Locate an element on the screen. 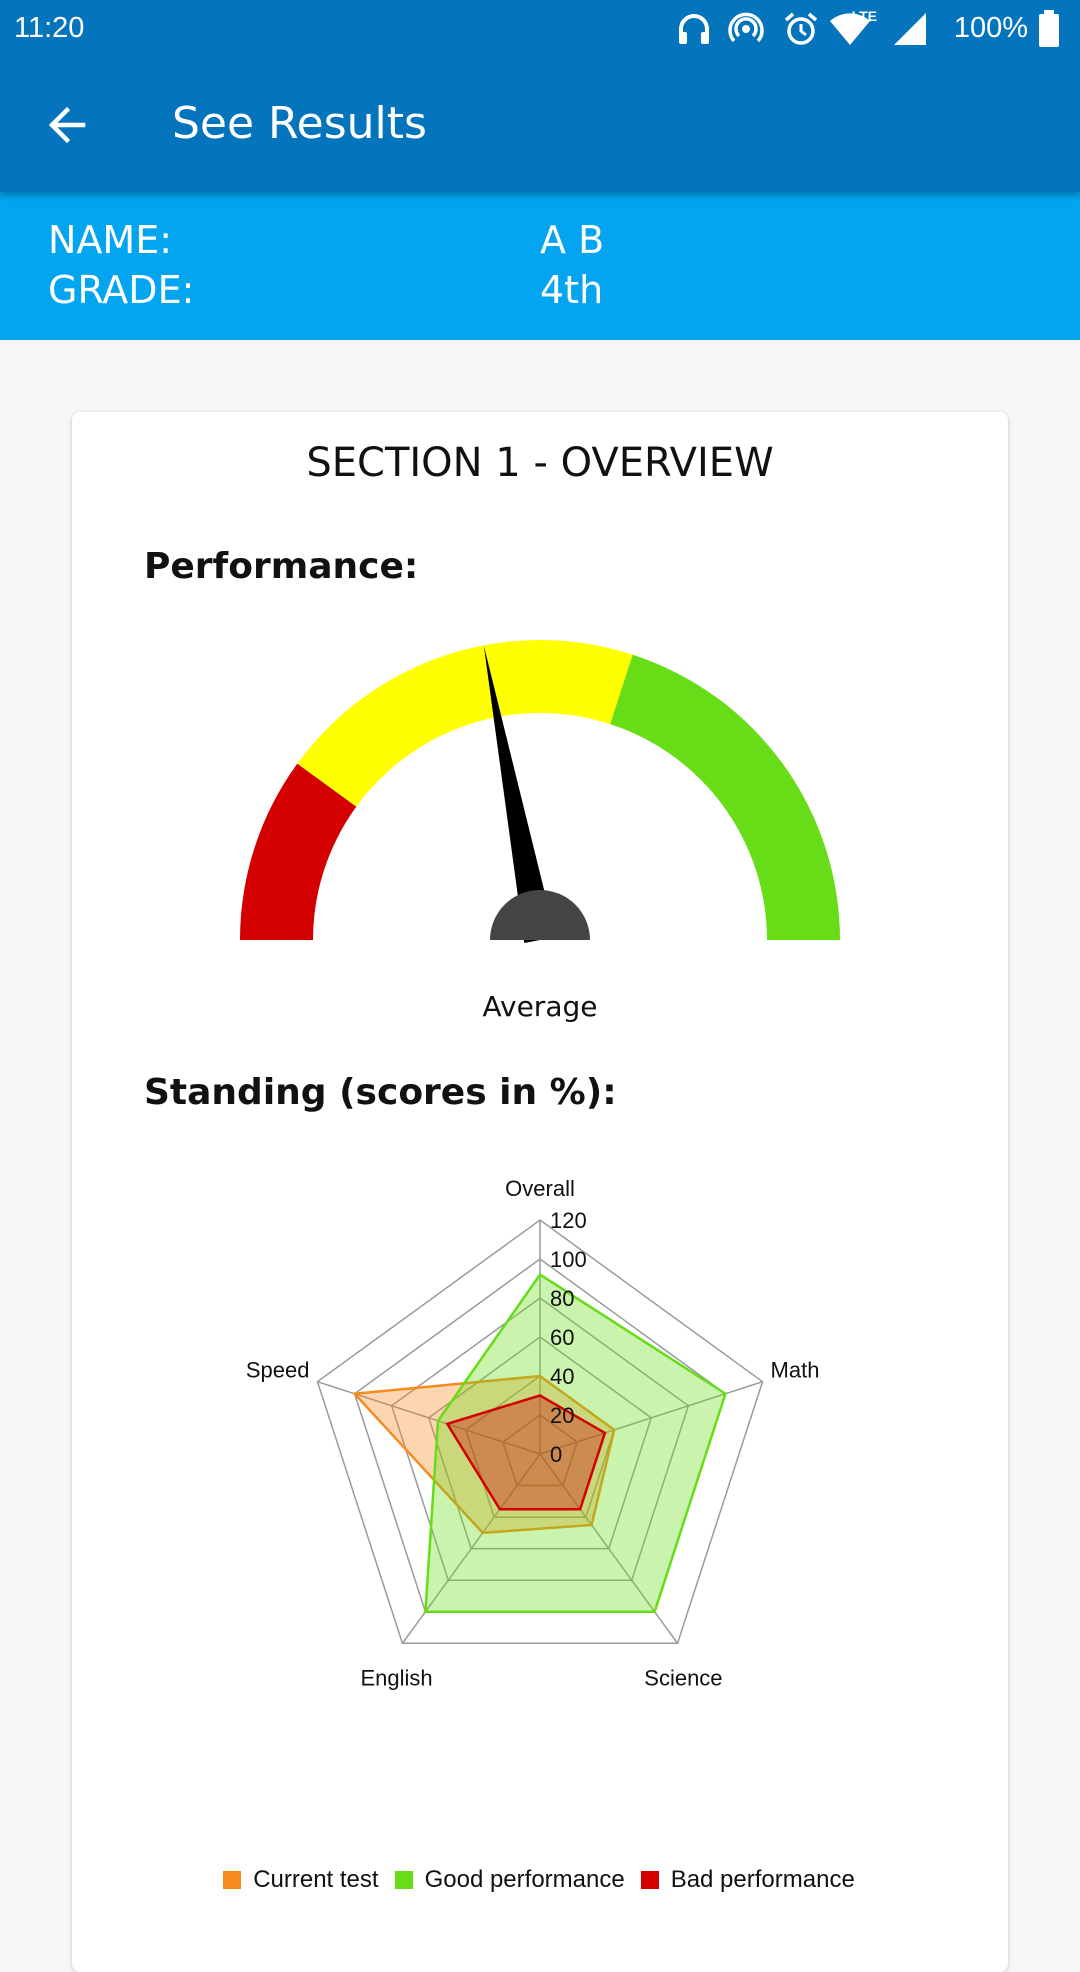 Image resolution: width=1080 pixels, height=1972 pixels. performance-heading: Performance: is located at coordinates (281, 566).